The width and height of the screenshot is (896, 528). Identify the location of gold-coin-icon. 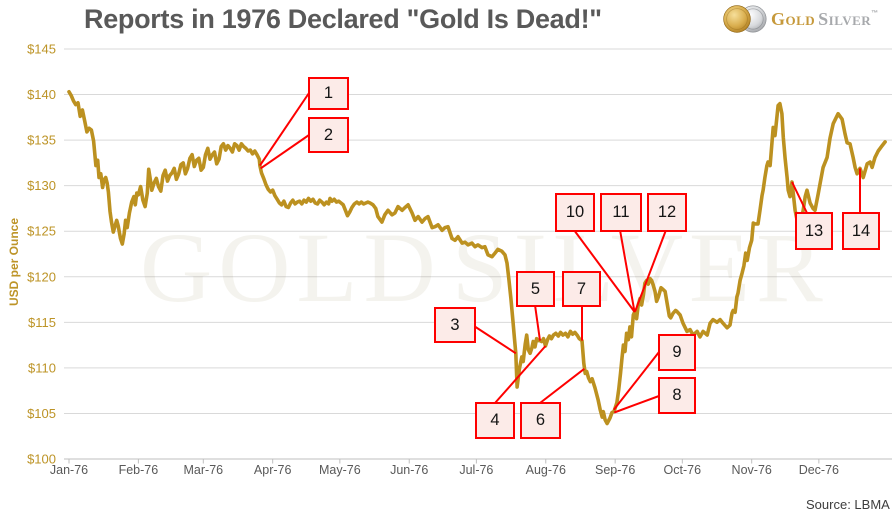
(737, 19).